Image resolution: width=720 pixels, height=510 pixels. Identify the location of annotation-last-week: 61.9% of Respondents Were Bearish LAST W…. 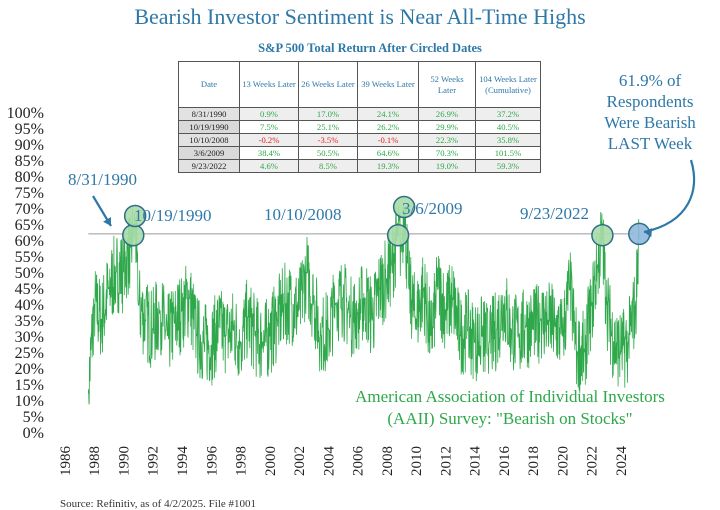
(650, 112).